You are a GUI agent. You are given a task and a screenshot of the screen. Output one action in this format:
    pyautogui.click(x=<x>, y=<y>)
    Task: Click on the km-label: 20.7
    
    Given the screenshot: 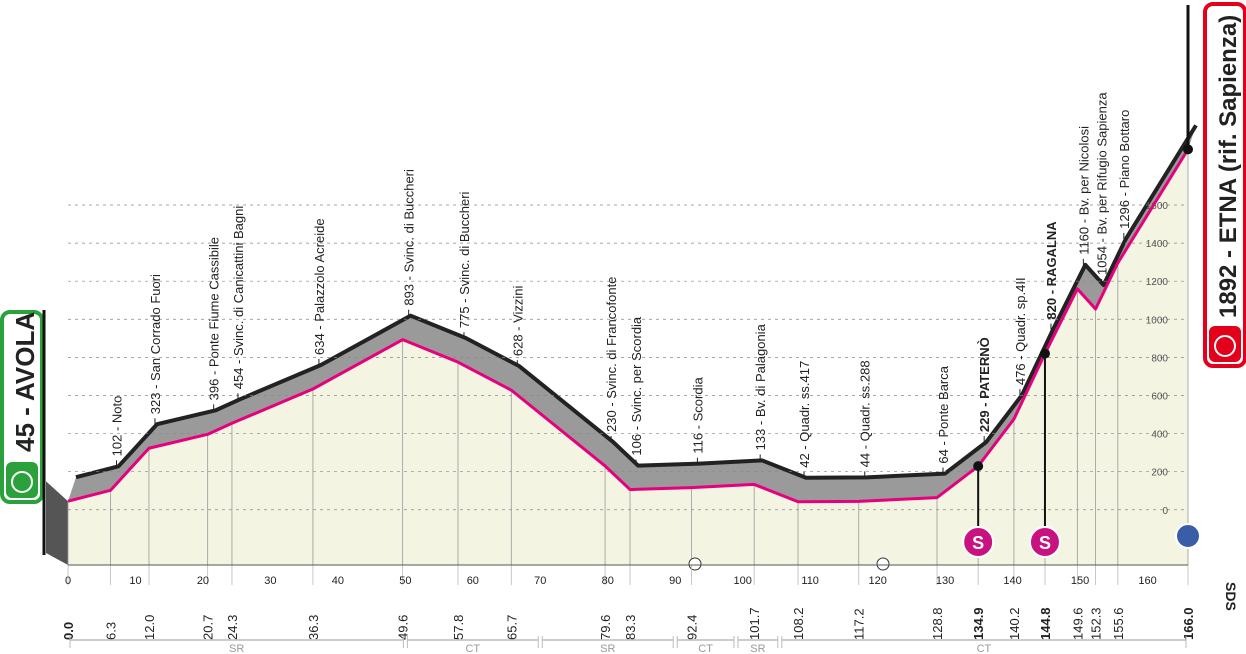 What is the action you would take?
    pyautogui.click(x=208, y=627)
    